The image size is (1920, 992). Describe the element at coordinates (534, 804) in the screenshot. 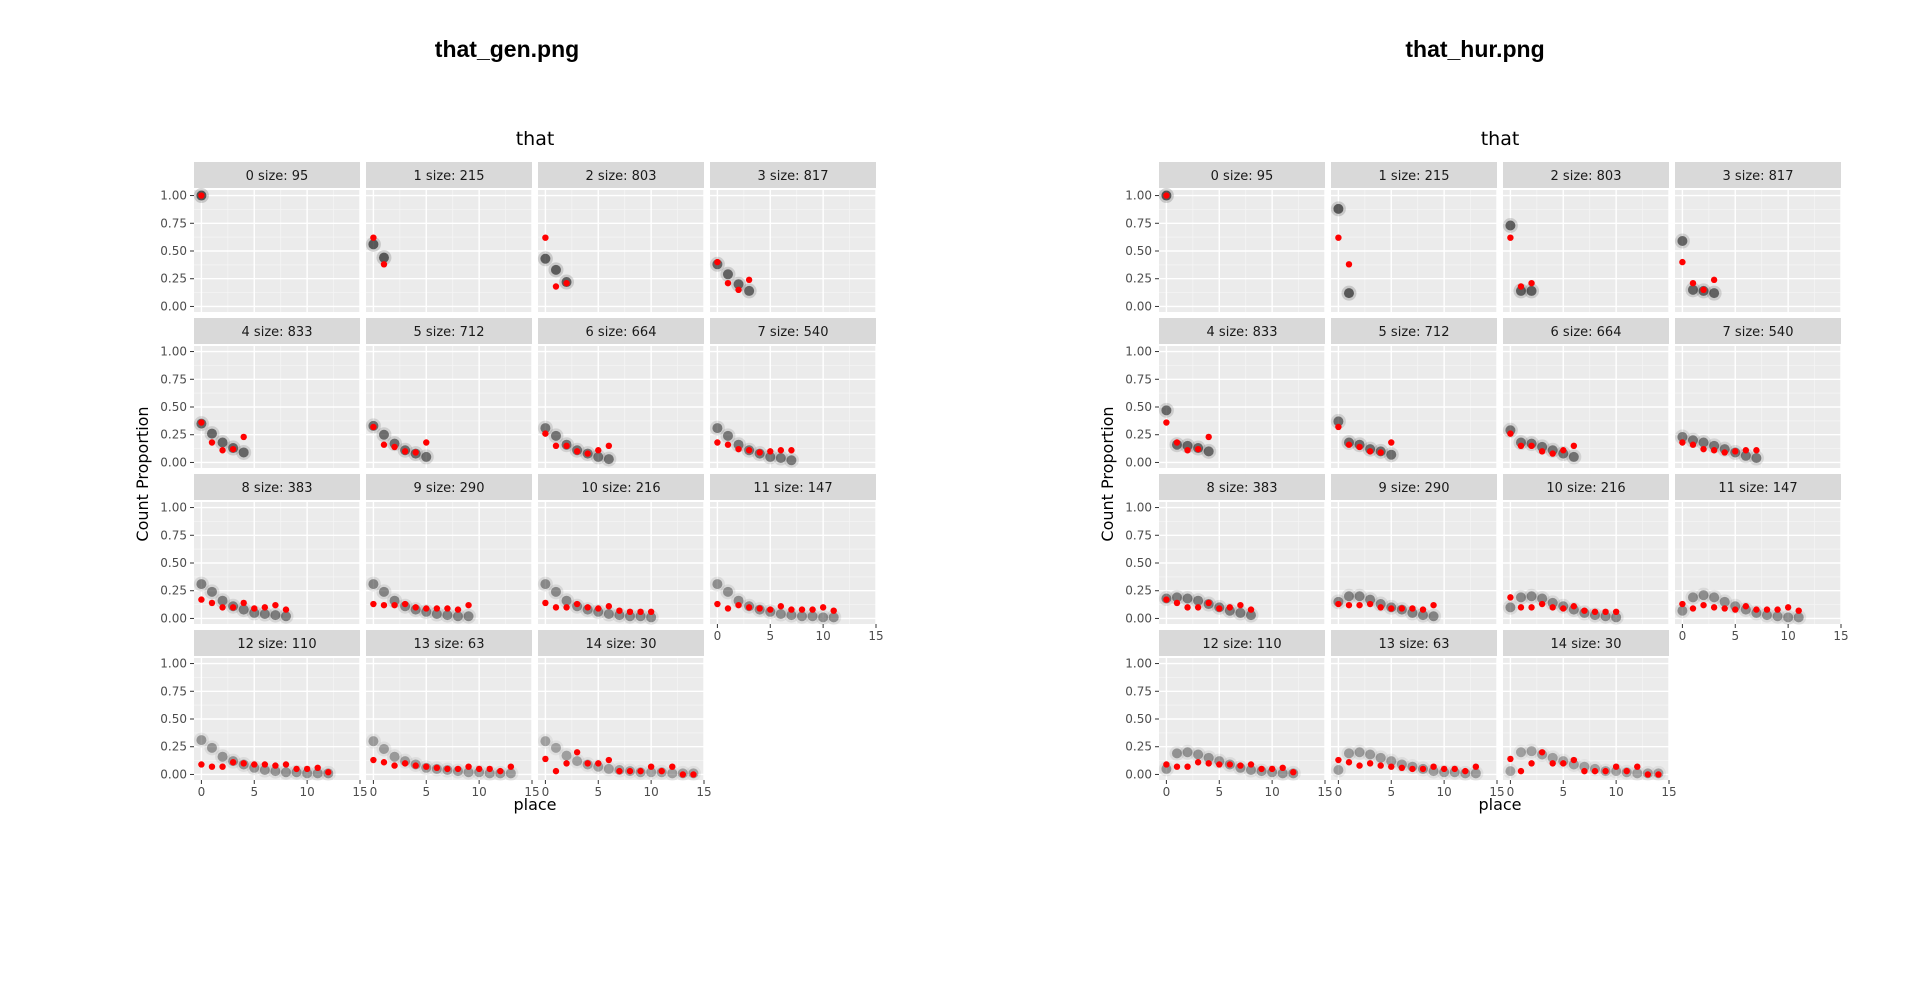

I see `x-axis-title: place` at that location.